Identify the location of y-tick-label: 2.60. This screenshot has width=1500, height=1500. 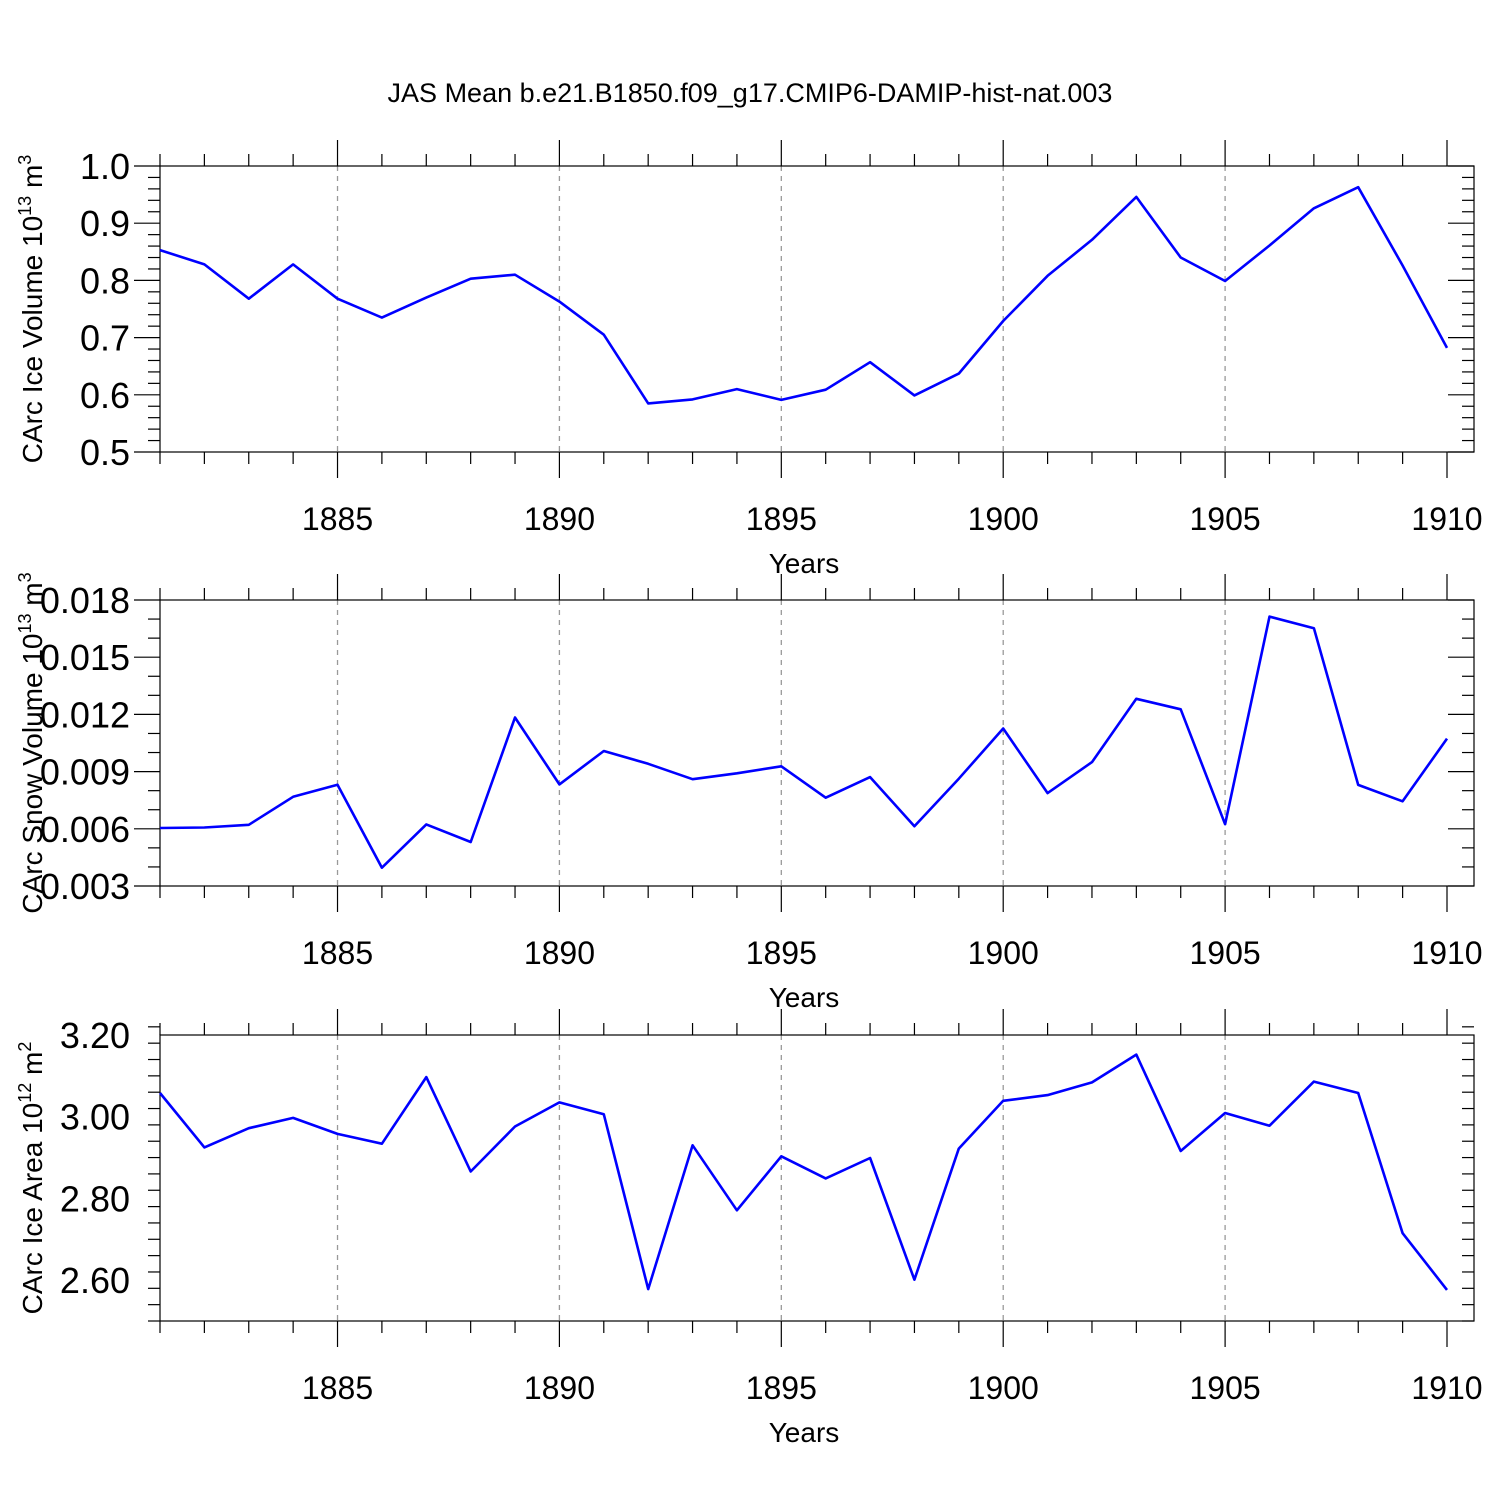
(95, 1280).